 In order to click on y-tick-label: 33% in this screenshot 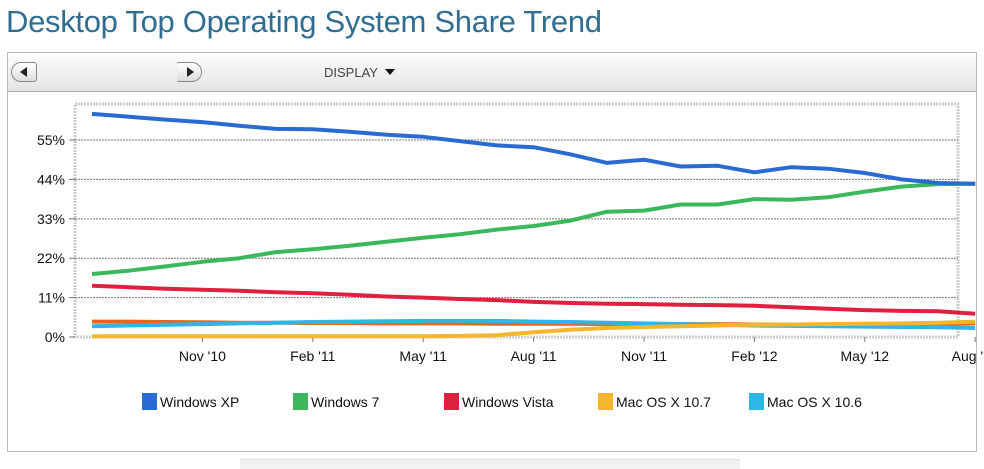, I will do `click(51, 219)`.